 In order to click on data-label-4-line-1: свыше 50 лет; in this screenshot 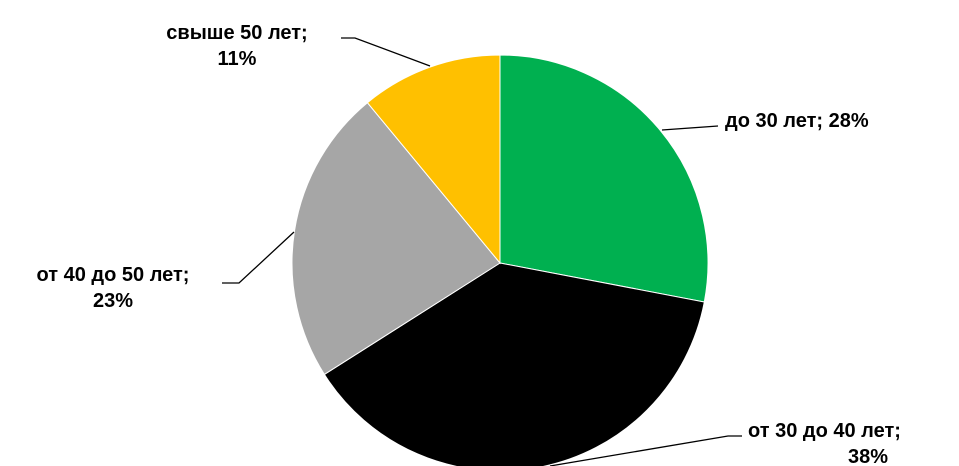, I will do `click(236, 33)`.